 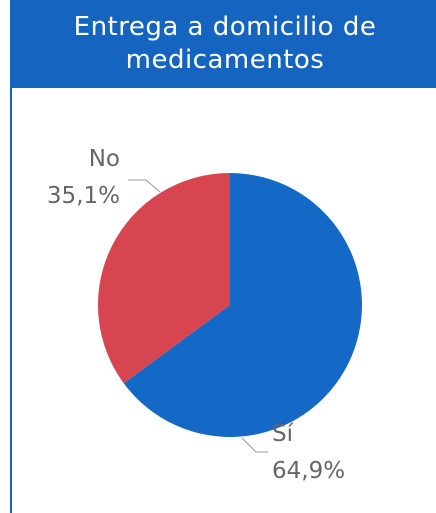 What do you see at coordinates (104, 159) in the screenshot?
I see `slice-category-label: No` at bounding box center [104, 159].